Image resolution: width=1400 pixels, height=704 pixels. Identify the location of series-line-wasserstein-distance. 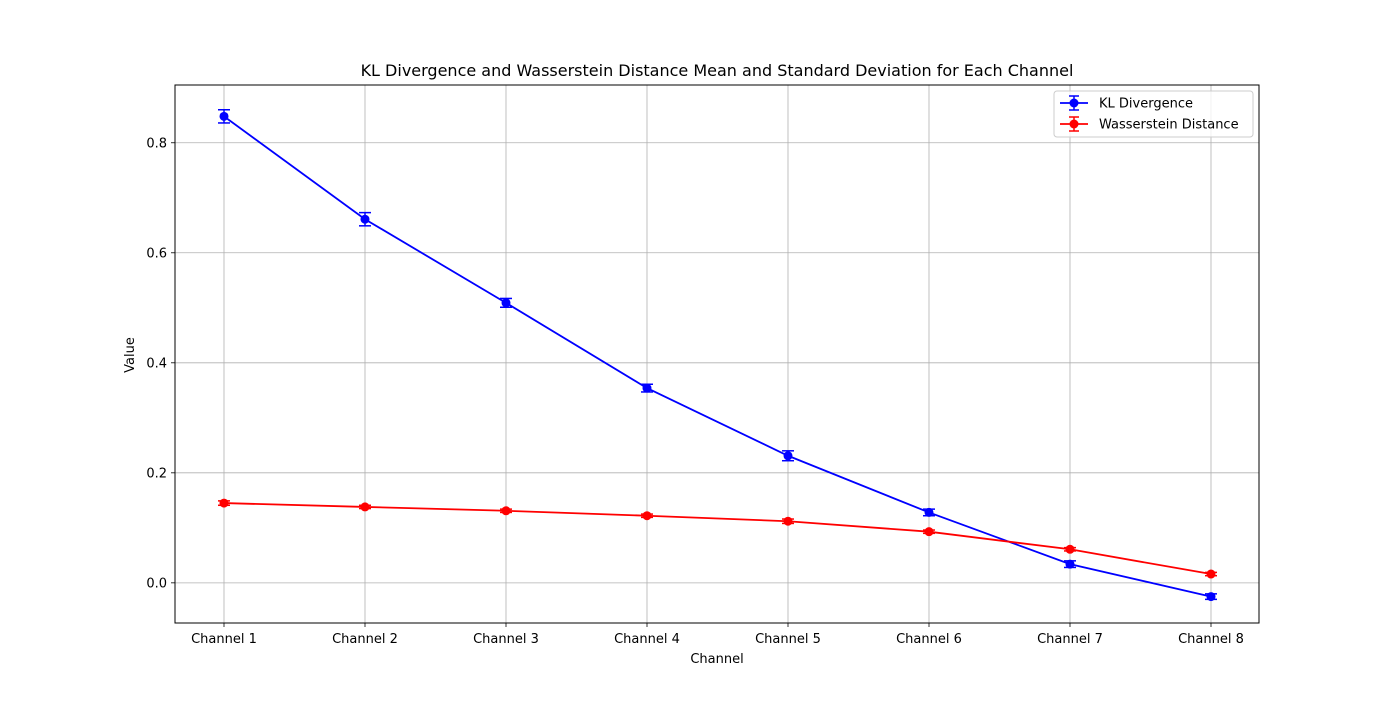
(717, 538).